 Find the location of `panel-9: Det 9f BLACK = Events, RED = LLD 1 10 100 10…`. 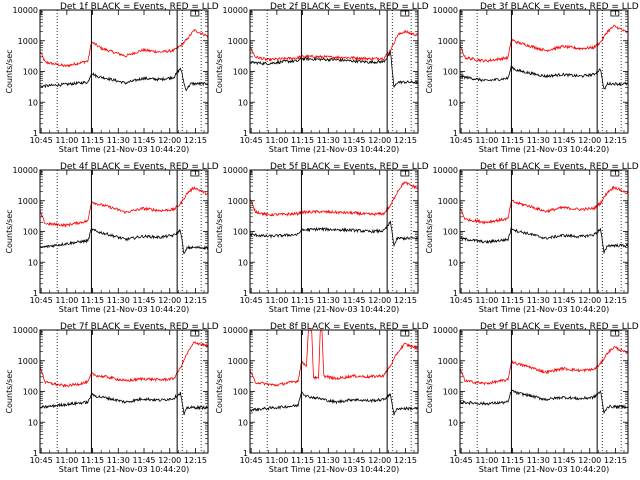

panel-9: Det 9f BLACK = Events, RED = LLD 1 10 100 10… is located at coordinates (532, 398).